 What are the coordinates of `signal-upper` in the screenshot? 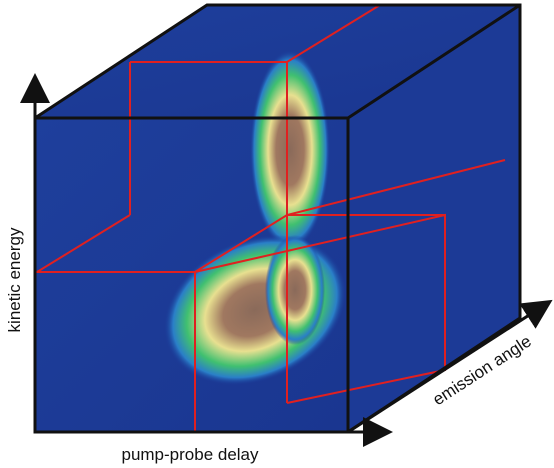 It's located at (290, 150).